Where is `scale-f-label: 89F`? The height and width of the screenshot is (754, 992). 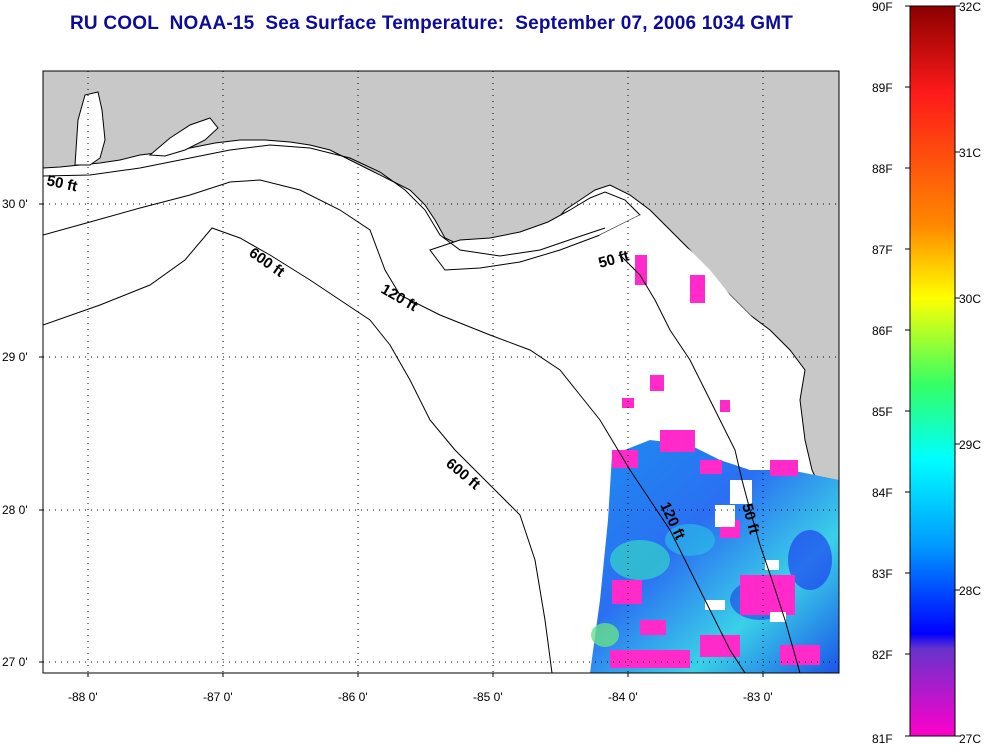
scale-f-label: 89F is located at coordinates (882, 88).